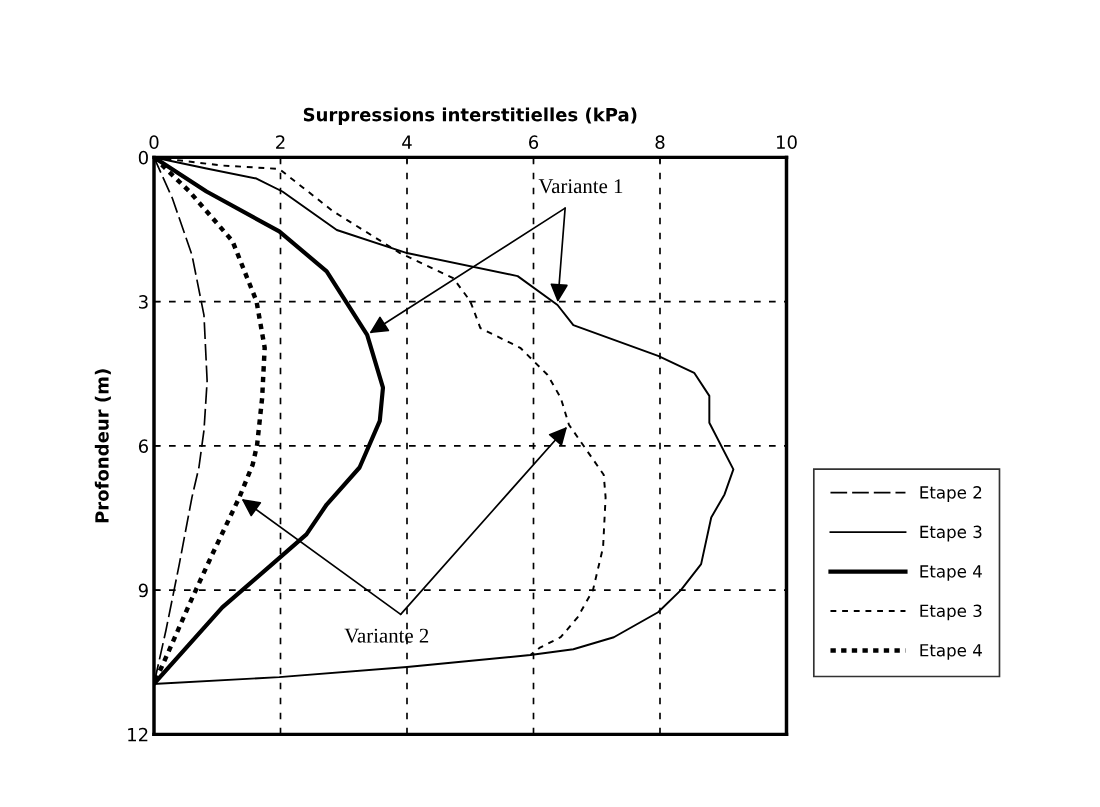 The width and height of the screenshot is (1100, 807). What do you see at coordinates (951, 494) in the screenshot?
I see `legend-label: Etape 2` at bounding box center [951, 494].